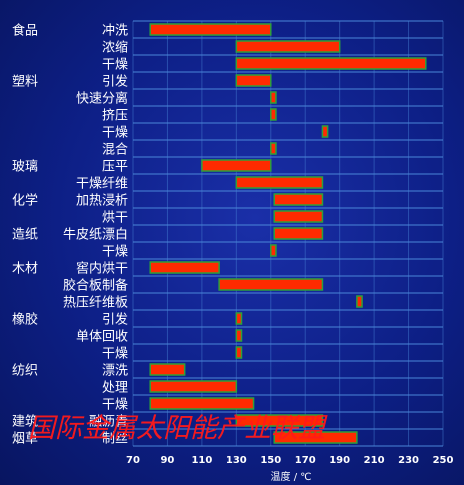 The image size is (464, 485). I want to click on row-label: 烘干, so click(115, 218).